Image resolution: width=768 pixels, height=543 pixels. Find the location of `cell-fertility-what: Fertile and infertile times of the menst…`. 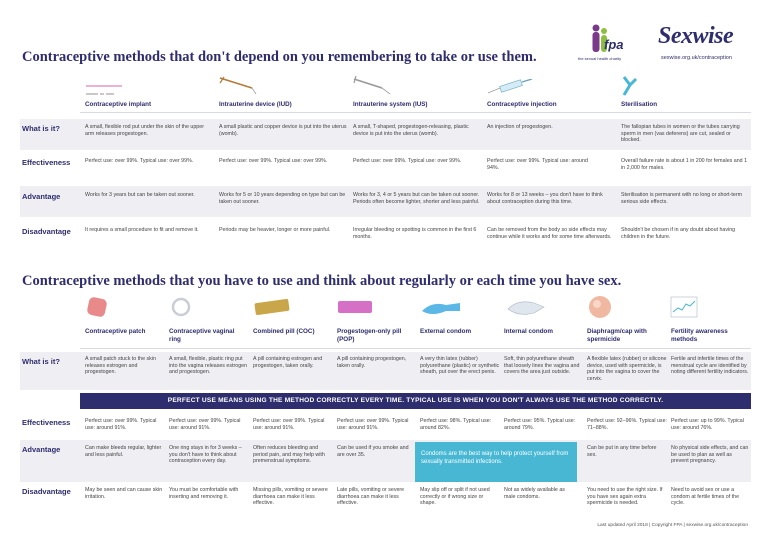

cell-fertility-what: Fertile and infertile times of the menst… is located at coordinates (710, 366).